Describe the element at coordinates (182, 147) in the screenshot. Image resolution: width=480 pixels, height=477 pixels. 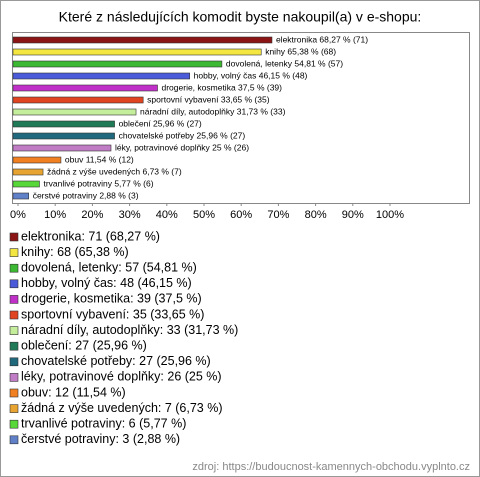
I see `value-label: léky, potravinové doplňky 25 % (26)` at that location.